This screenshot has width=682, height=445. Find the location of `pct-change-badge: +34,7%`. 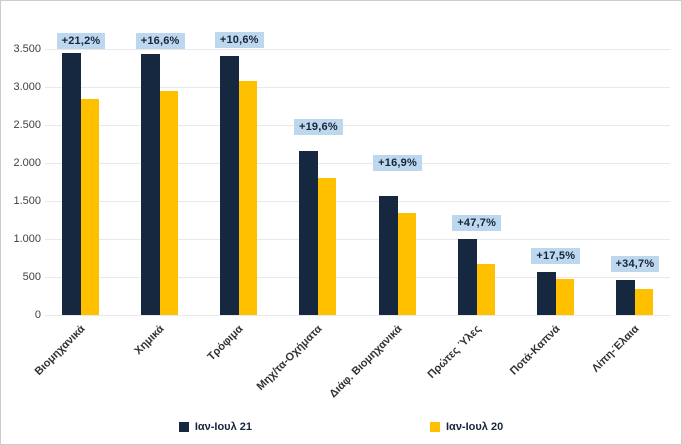

pct-change-badge: +34,7% is located at coordinates (635, 264).